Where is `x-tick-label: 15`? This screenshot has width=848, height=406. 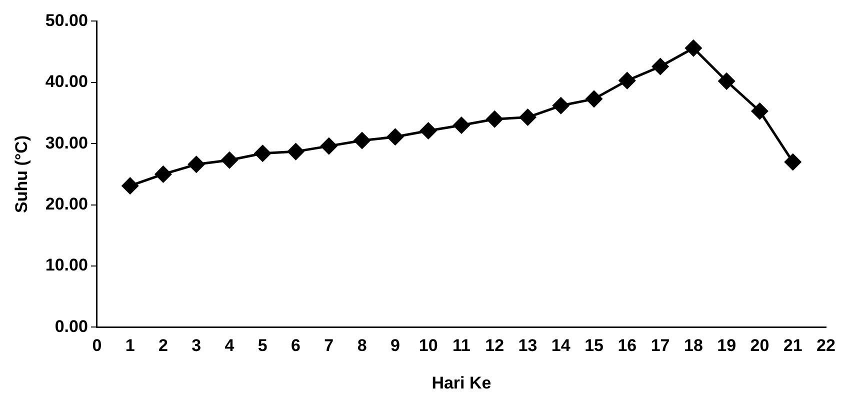
x-tick-label: 15 is located at coordinates (594, 346).